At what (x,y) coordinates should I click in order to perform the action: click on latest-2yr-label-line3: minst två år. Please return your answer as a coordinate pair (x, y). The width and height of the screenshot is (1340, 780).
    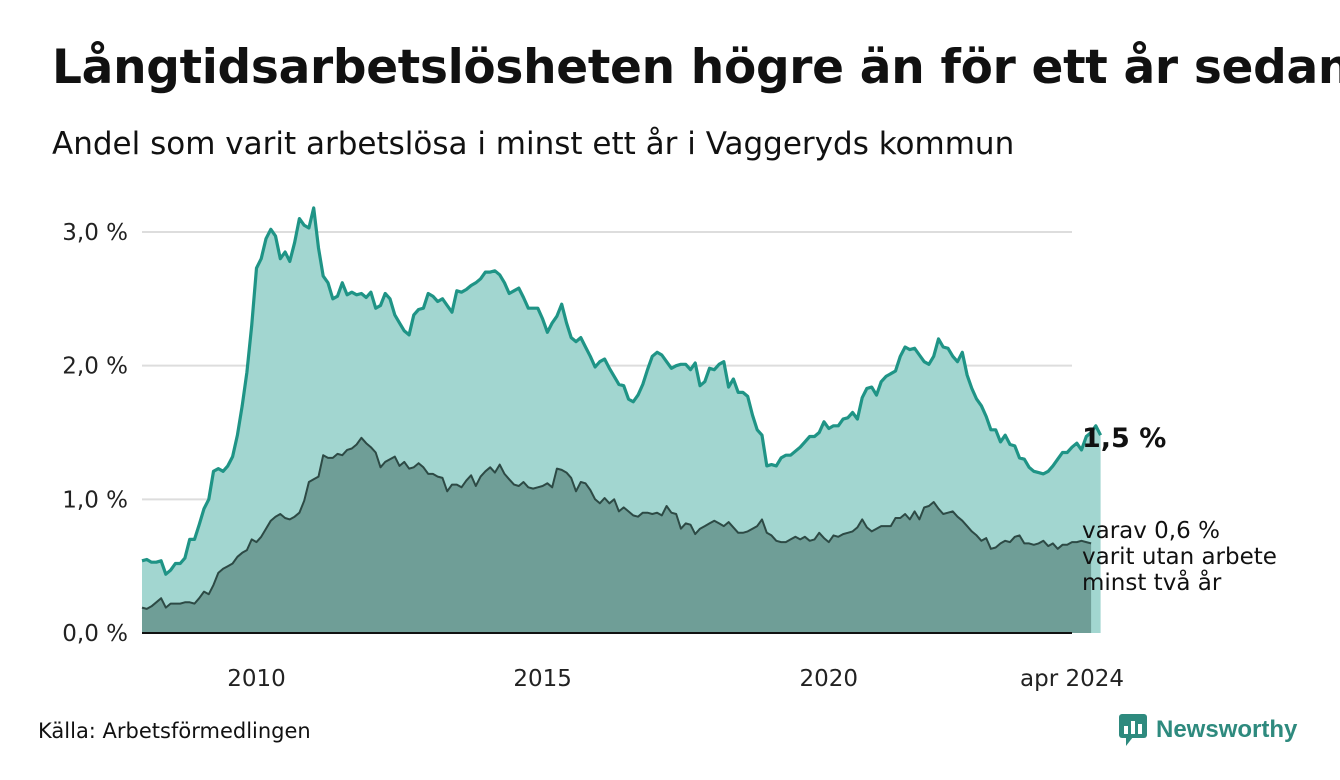
    Looking at the image, I should click on (1152, 582).